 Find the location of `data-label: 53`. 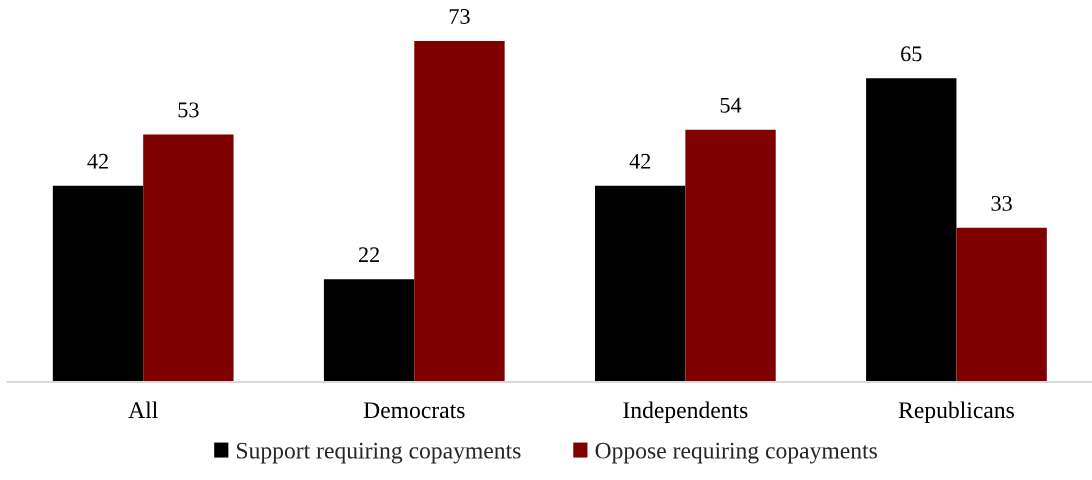

data-label: 53 is located at coordinates (188, 110).